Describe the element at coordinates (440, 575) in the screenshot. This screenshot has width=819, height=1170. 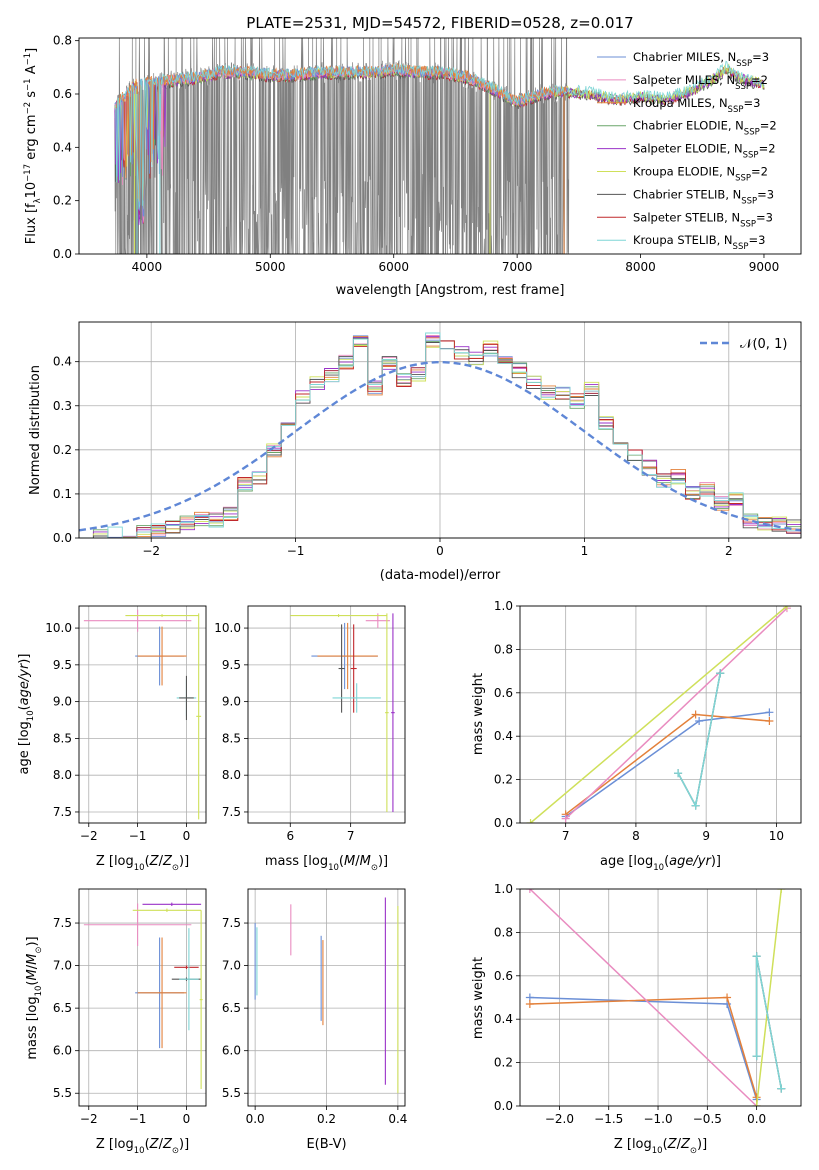
I see `x-axis-label: (data-model)/error` at that location.